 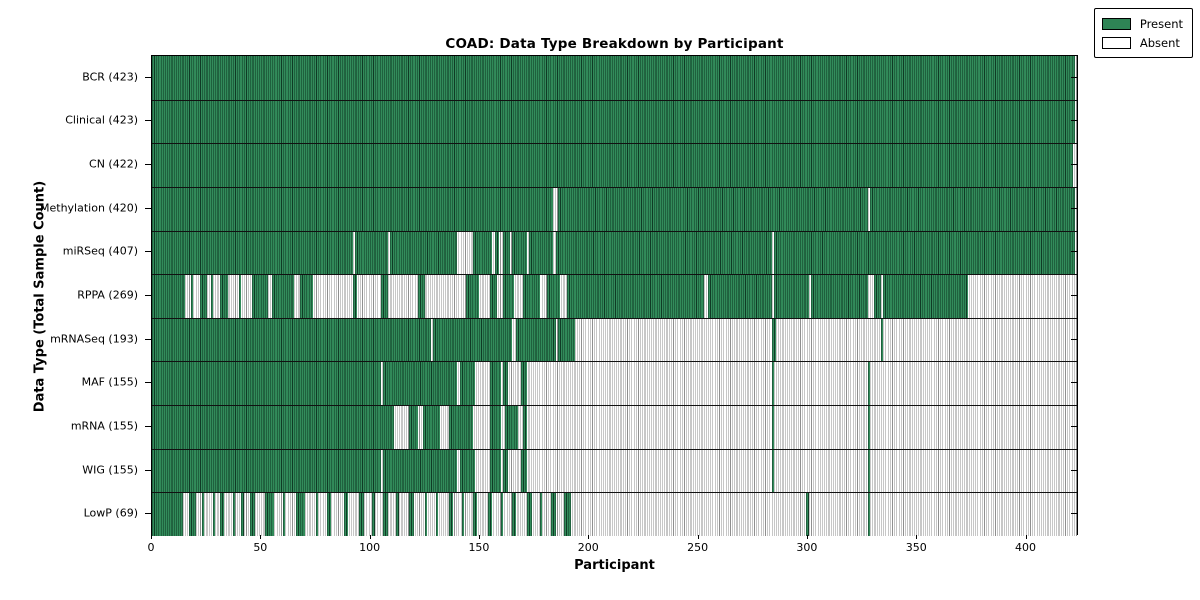 I want to click on xtick-label-150: 150, so click(x=479, y=547).